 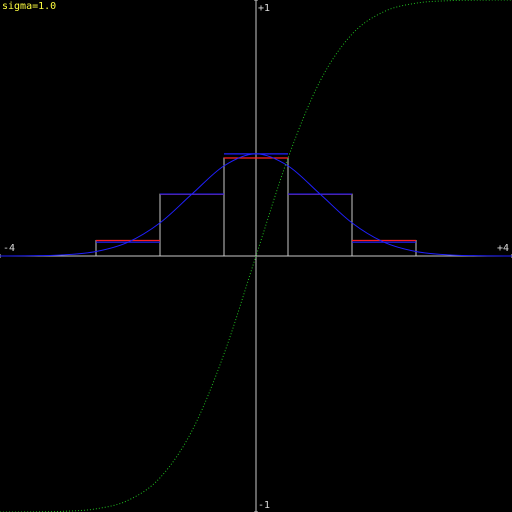 I want to click on x-tick-label: -4, so click(x=9, y=248).